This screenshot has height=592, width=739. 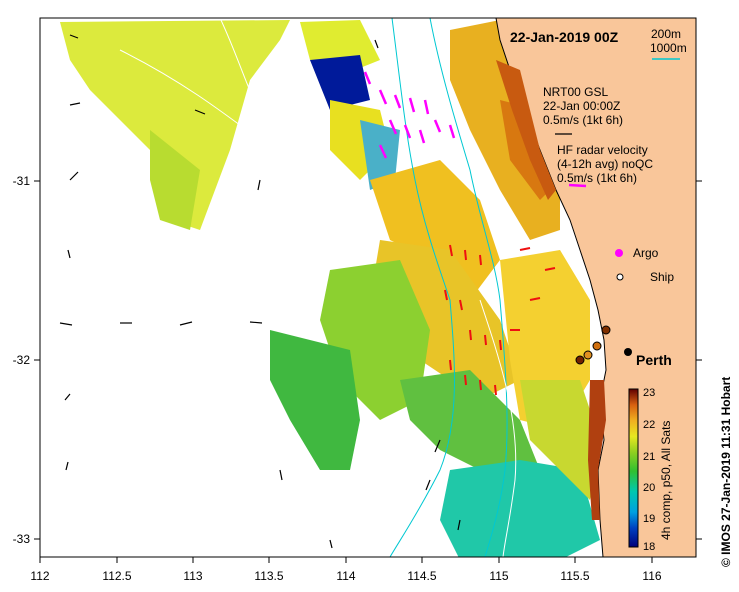 I want to click on perth-marker, so click(x=628, y=352).